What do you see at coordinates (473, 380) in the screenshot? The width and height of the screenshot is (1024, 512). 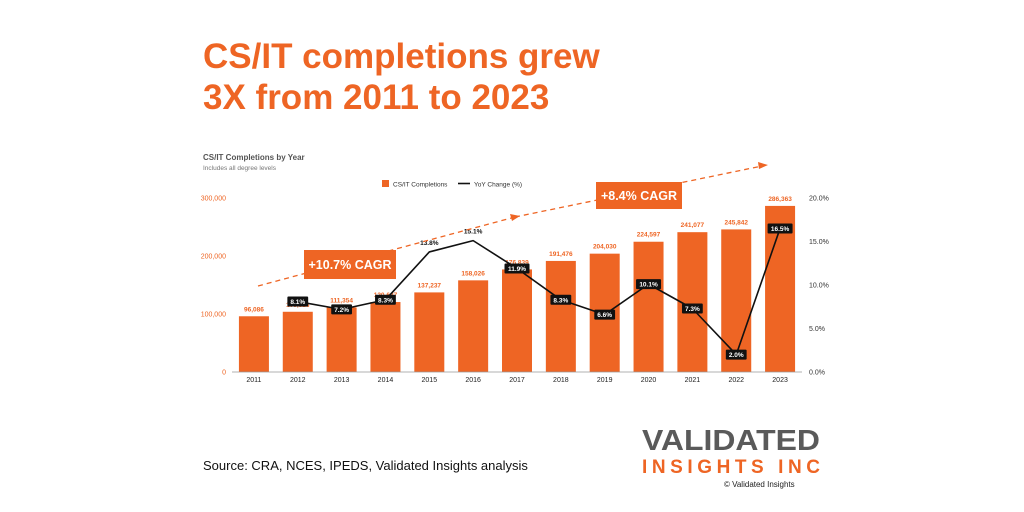 I see `x-tick-label: 2016` at bounding box center [473, 380].